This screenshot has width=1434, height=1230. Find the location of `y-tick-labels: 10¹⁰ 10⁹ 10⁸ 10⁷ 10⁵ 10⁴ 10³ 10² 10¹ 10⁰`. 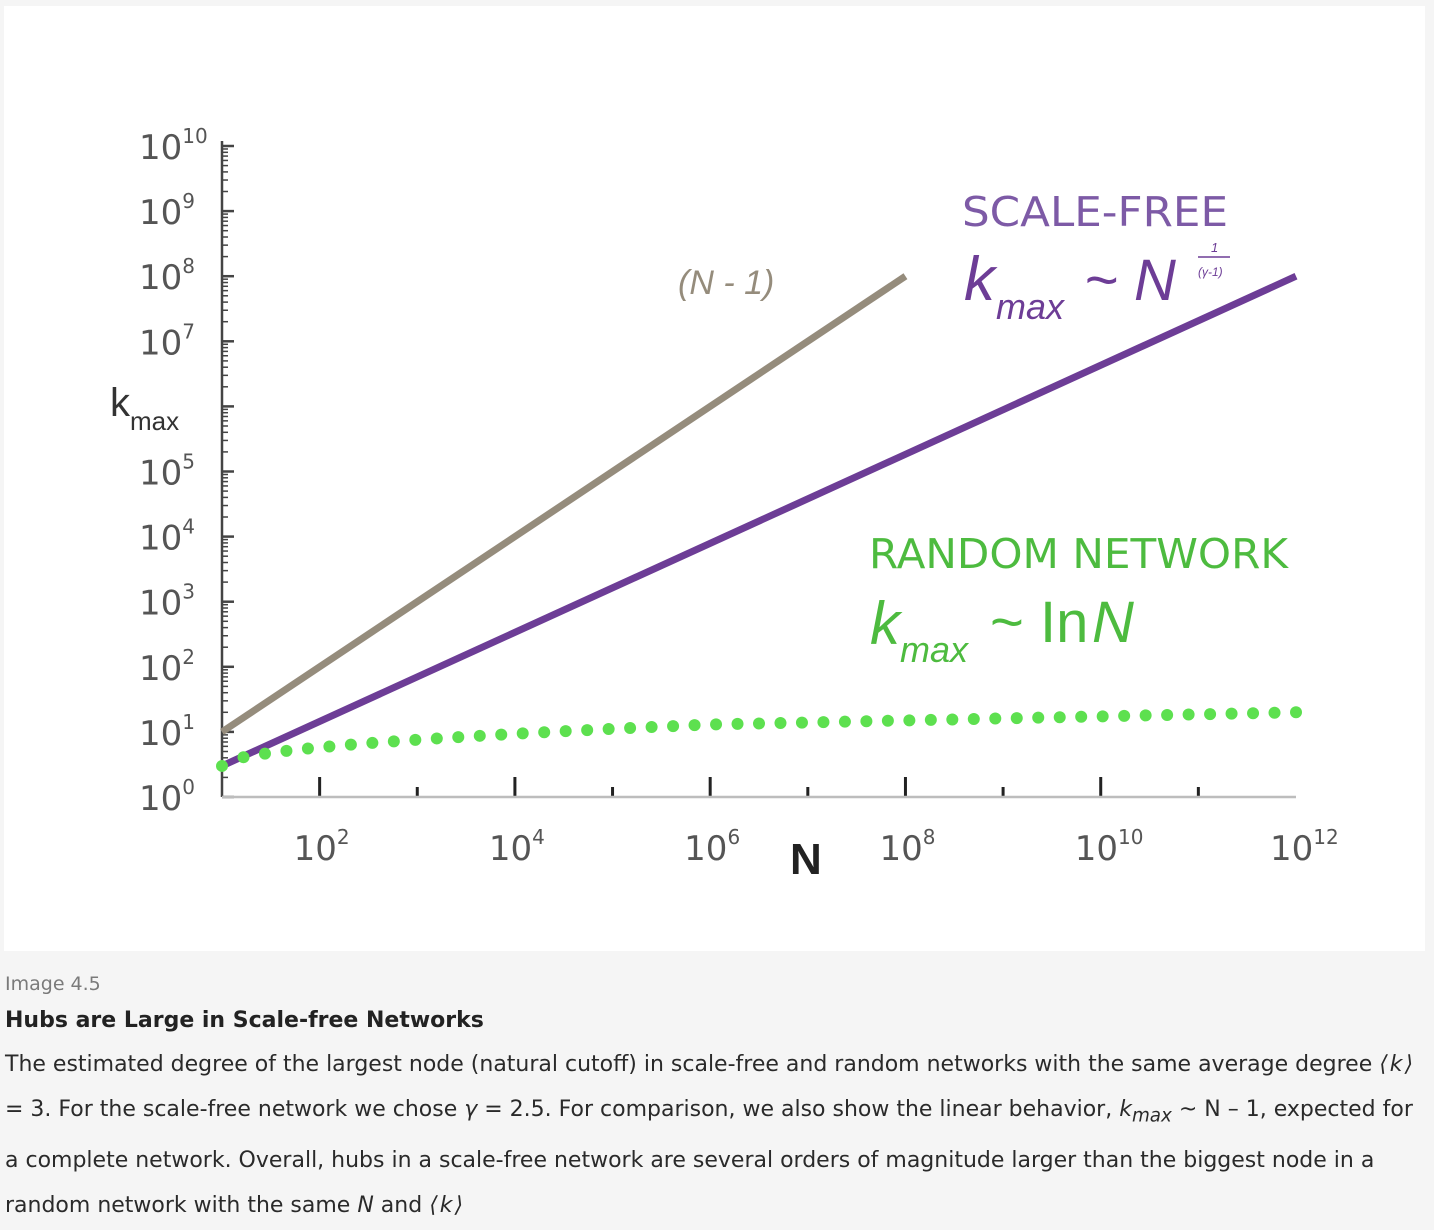

y-tick-labels: 10¹⁰ 10⁹ 10⁸ 10⁷ 10⁵ 10⁴ 10³ 10² 10¹ 10⁰ is located at coordinates (173, 471).